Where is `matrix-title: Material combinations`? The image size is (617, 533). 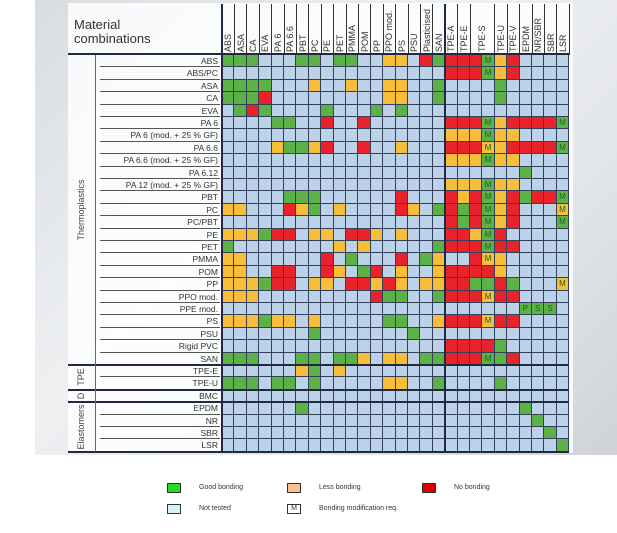 matrix-title: Material combinations is located at coordinates (112, 31).